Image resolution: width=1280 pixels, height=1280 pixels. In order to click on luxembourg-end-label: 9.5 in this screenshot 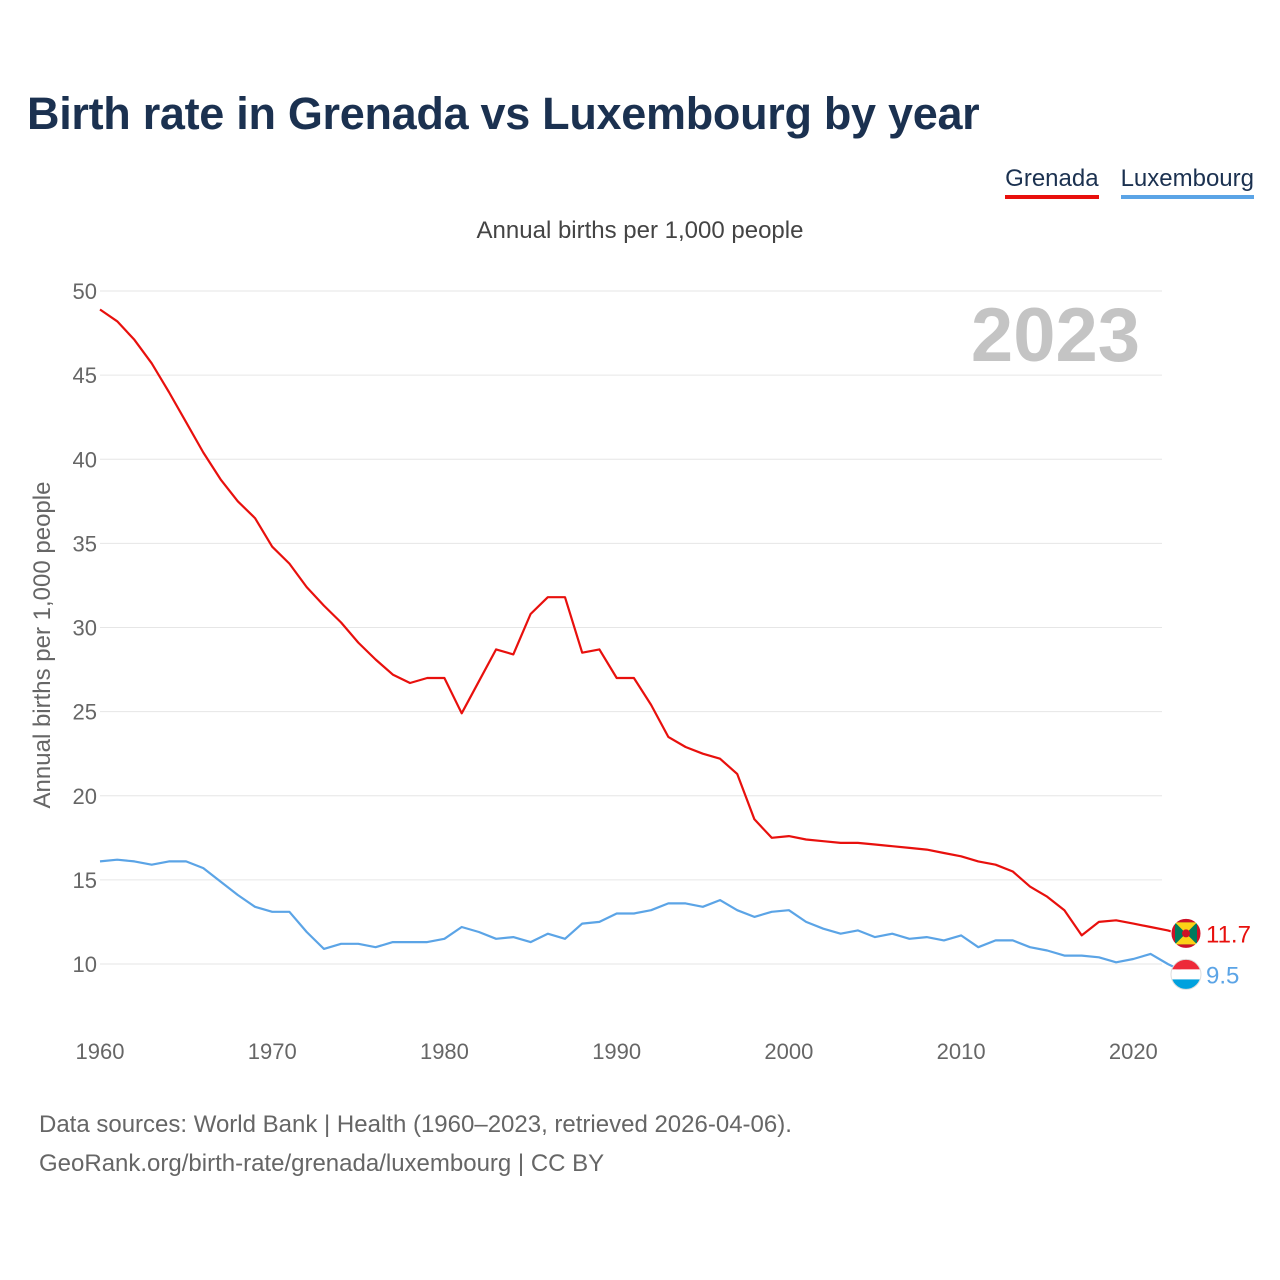, I will do `click(1222, 975)`.